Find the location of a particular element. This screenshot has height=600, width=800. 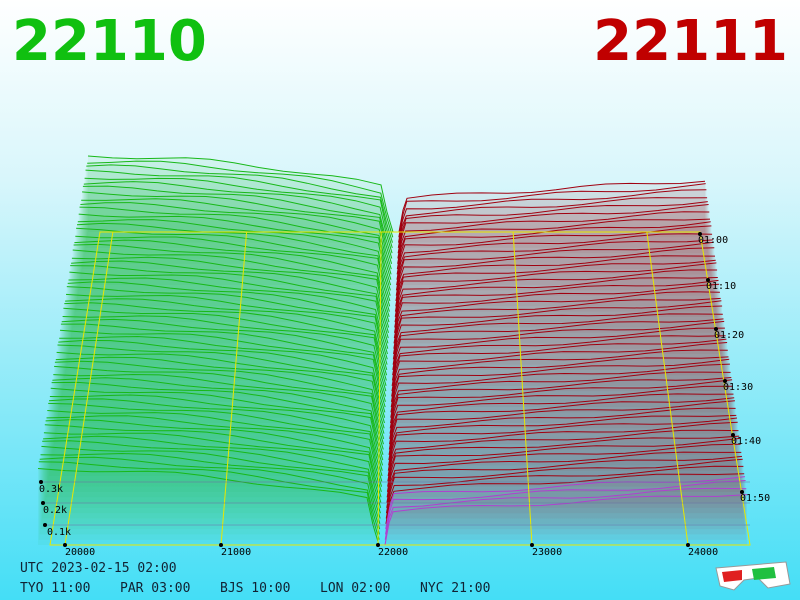

utc-clock: UTC 2023-02-15 02:00 is located at coordinates (98, 568).